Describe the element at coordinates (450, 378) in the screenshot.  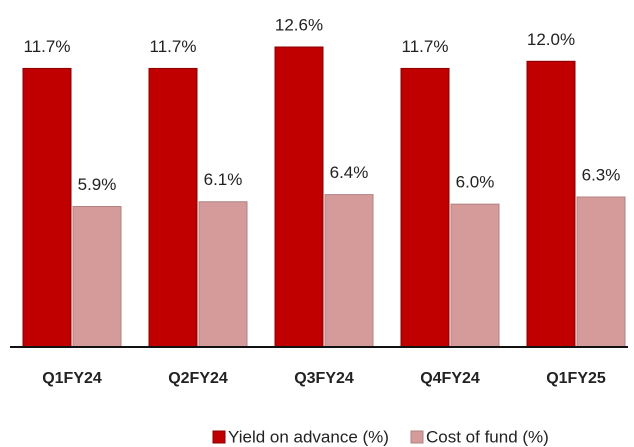
I see `x-tick-label: Q4FY24` at that location.